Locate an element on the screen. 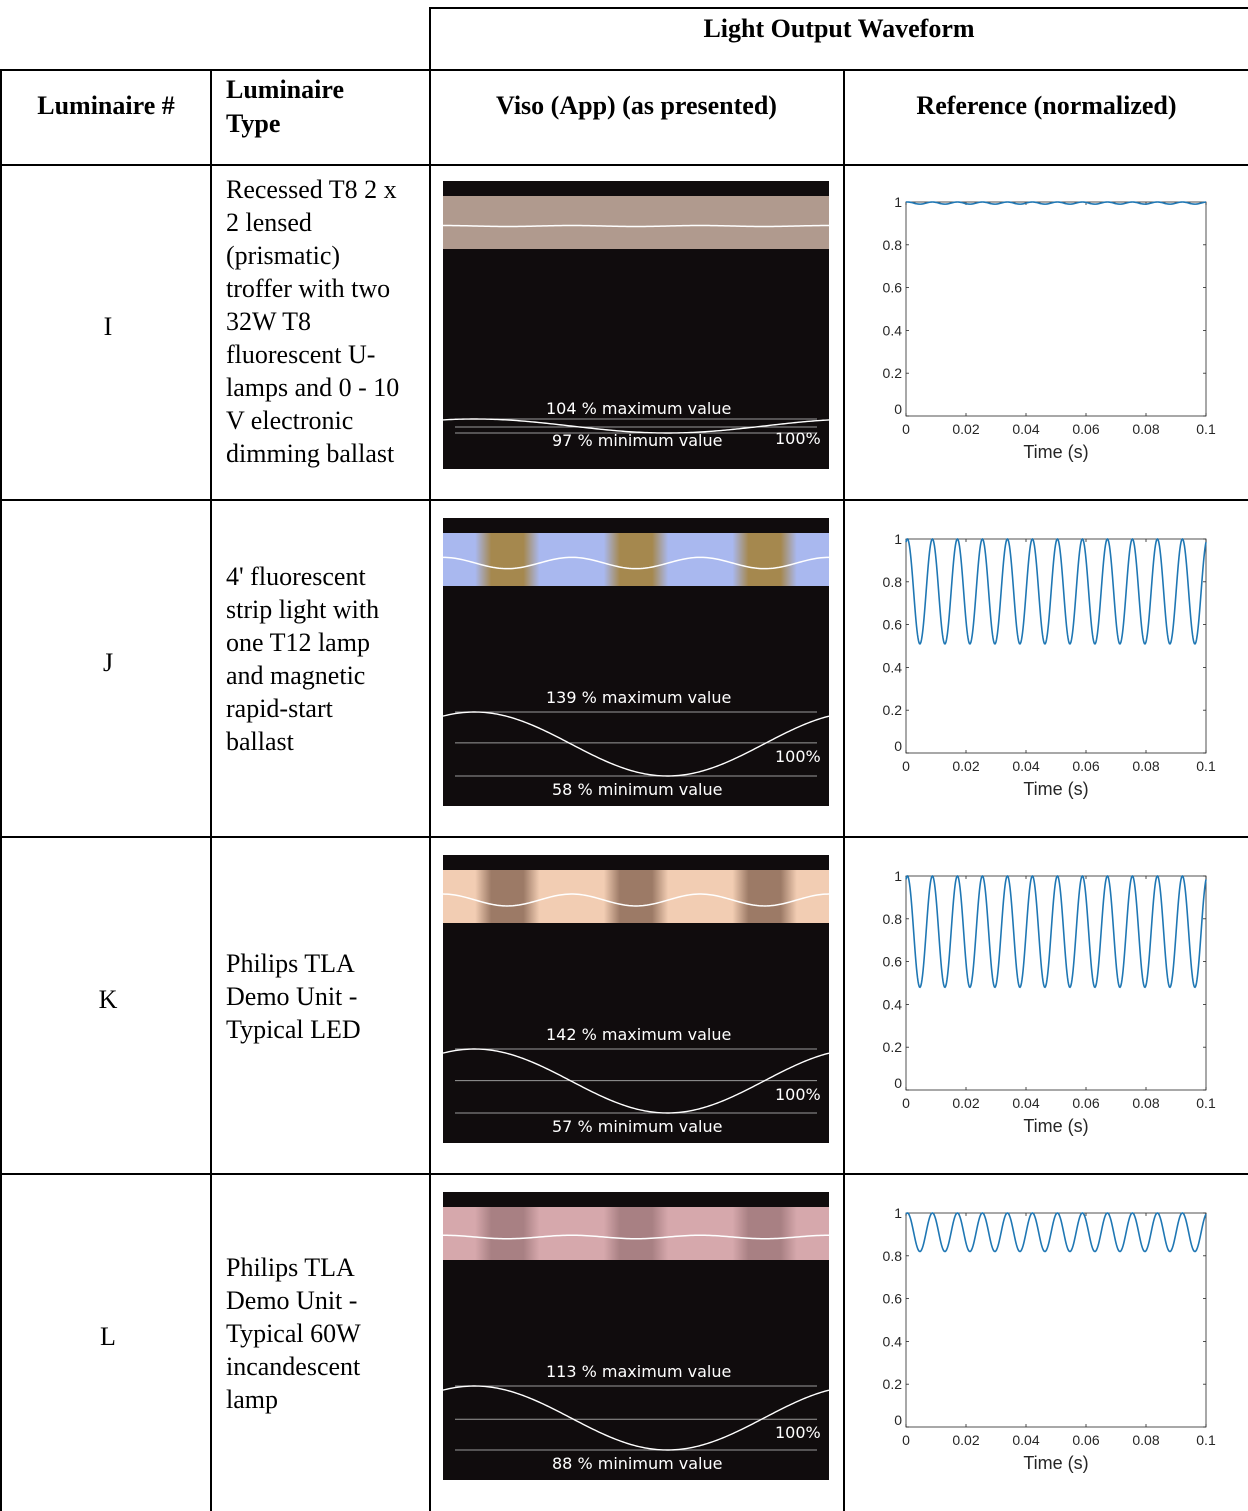 The width and height of the screenshot is (1248, 1511). type-line: incandescent is located at coordinates (293, 1366).